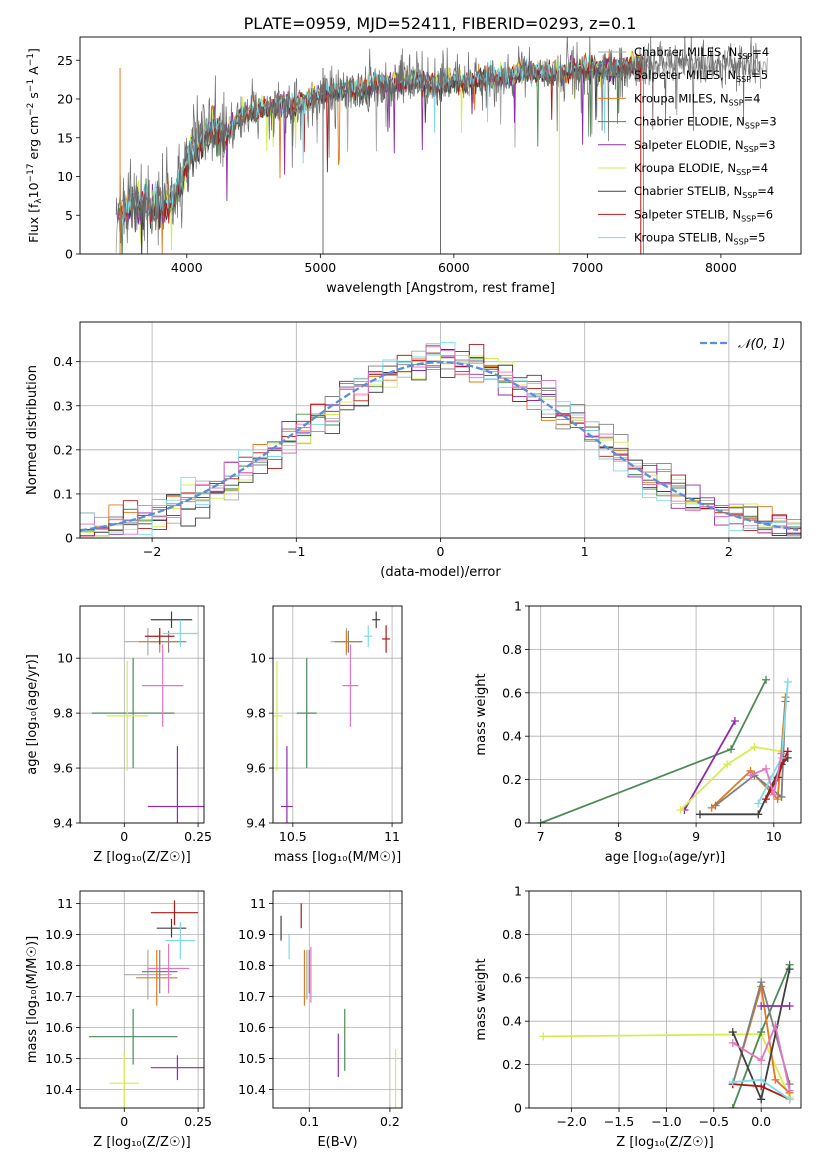 This screenshot has width=819, height=1170. What do you see at coordinates (65, 137) in the screenshot?
I see `y-tick-label: 15` at bounding box center [65, 137].